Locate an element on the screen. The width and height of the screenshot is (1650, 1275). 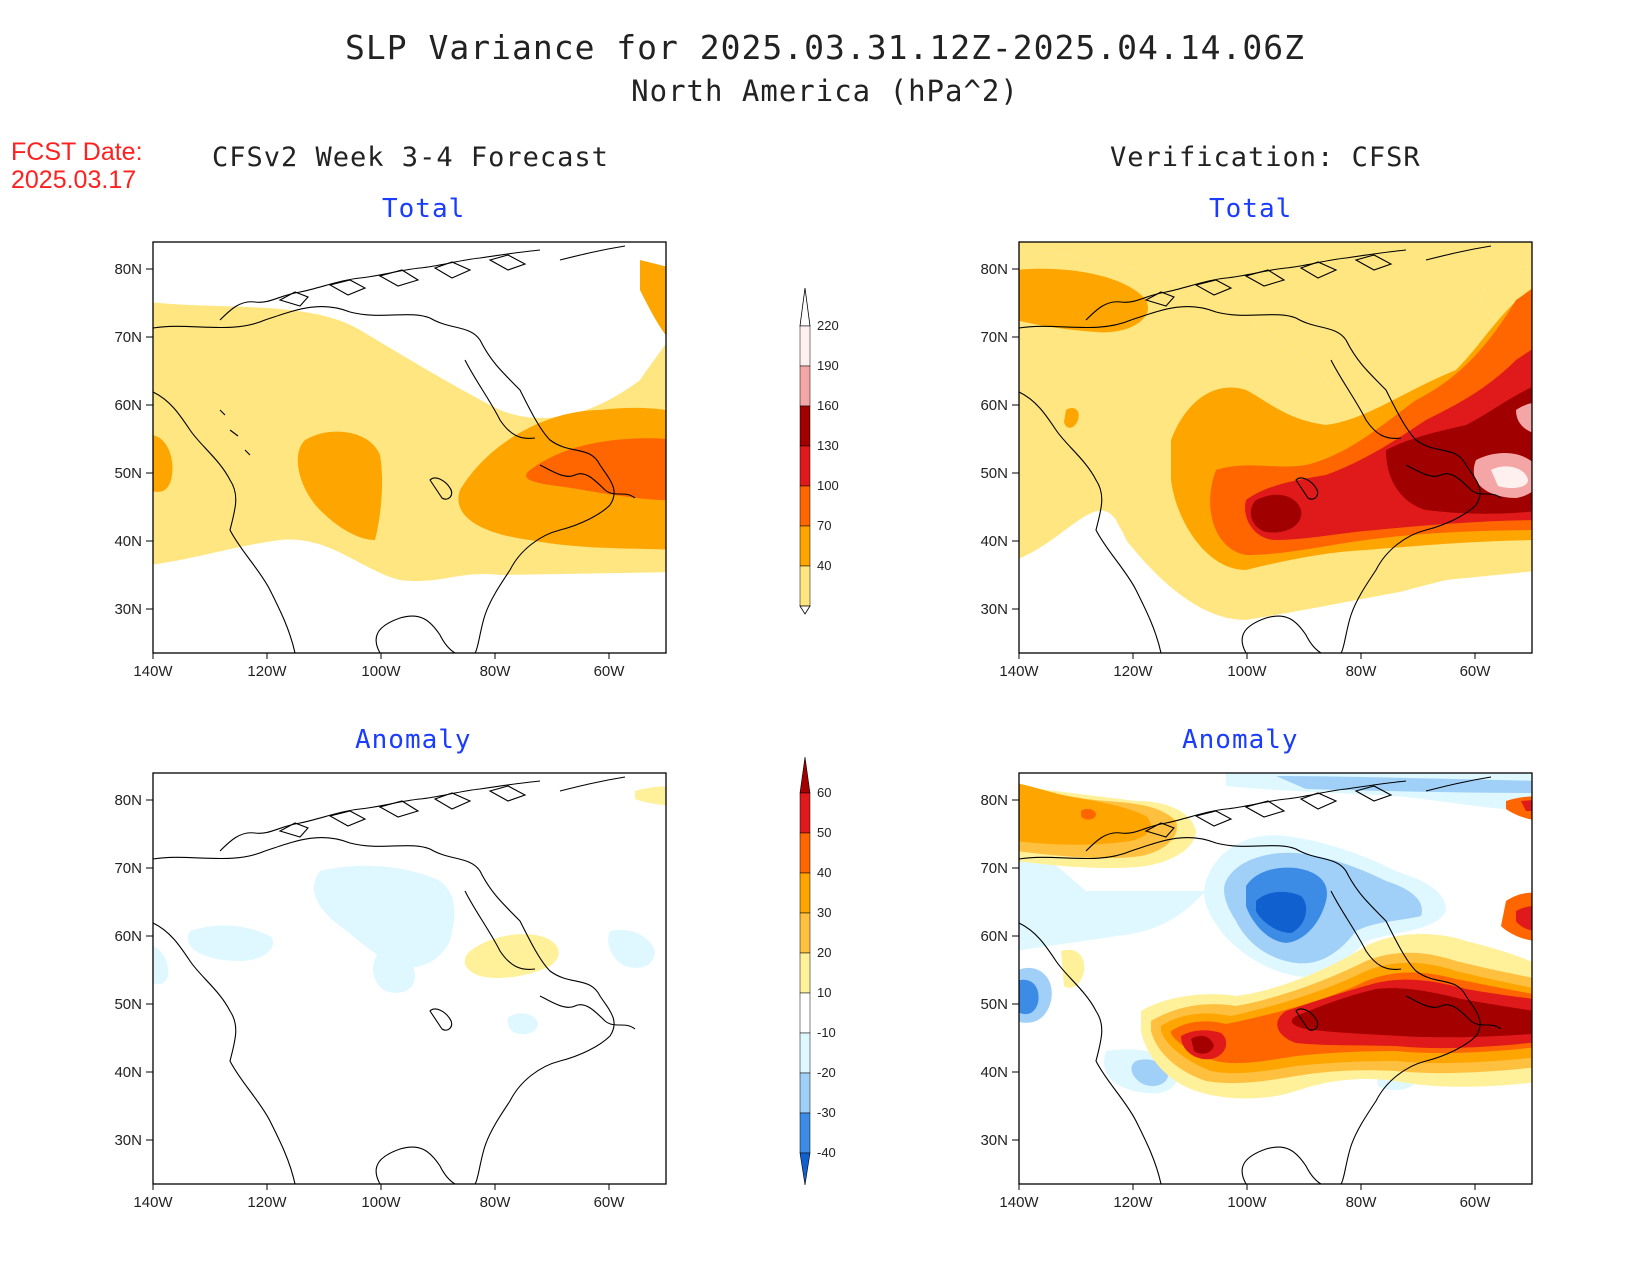
forecast-anomaly-title: Anomaly is located at coordinates (413, 740).